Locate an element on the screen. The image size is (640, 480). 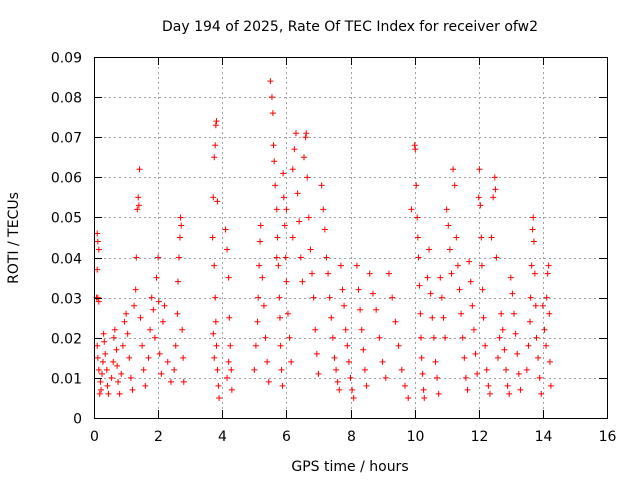
y-tick-label: 0.02 is located at coordinates (66, 340).